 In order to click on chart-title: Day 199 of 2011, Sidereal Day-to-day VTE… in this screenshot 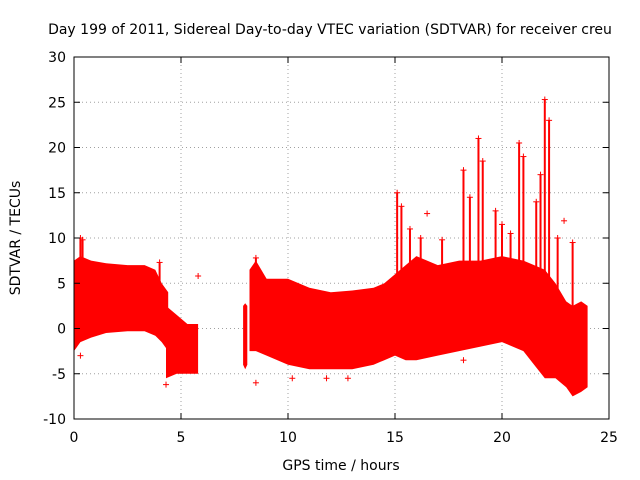, I will do `click(330, 30)`.